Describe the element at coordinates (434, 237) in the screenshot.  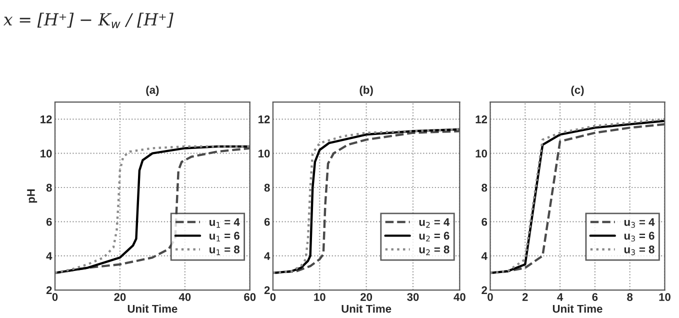
I see `legend-label: u$_{2}$ = 6` at that location.